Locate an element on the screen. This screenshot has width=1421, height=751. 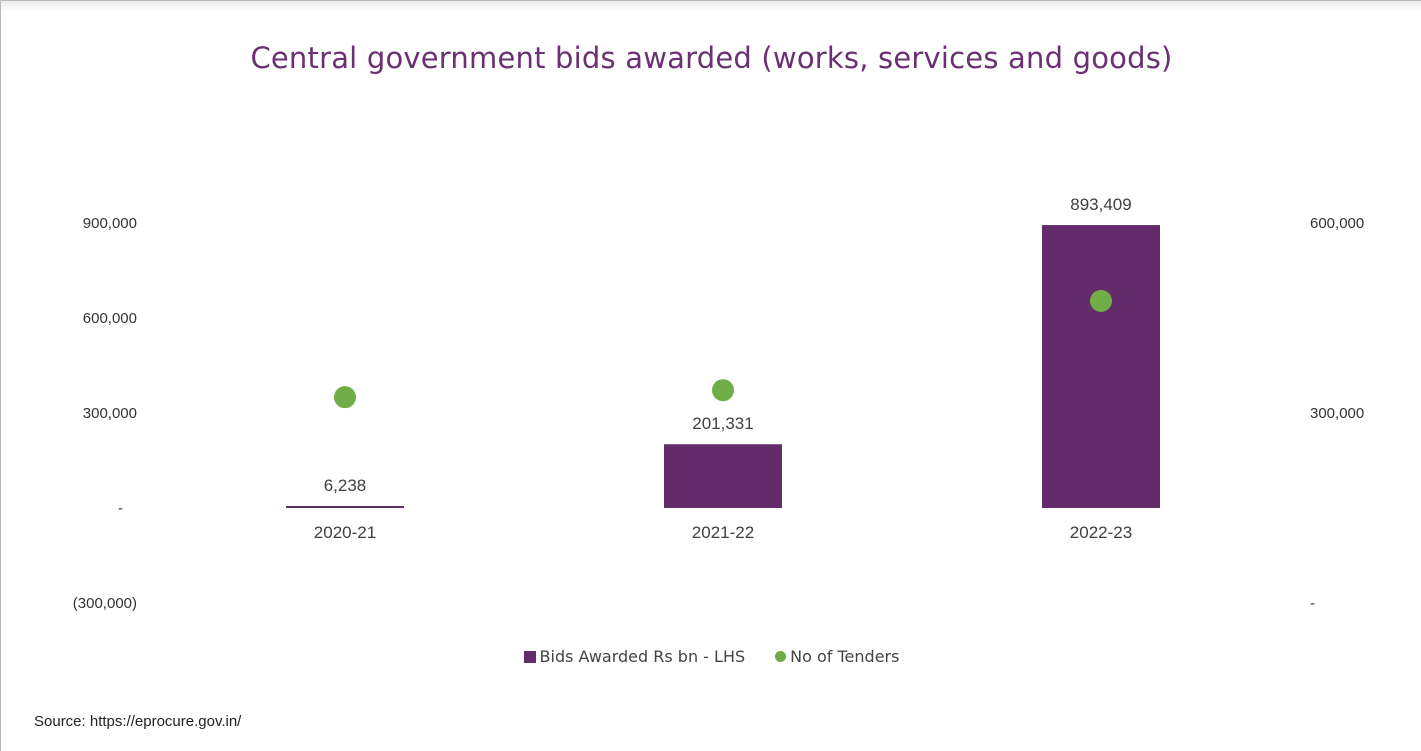
legend-swatch-bar is located at coordinates (529, 656).